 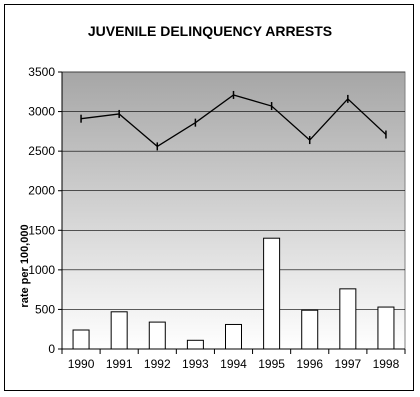 I want to click on y-tick-label-500: 500, so click(x=45, y=309).